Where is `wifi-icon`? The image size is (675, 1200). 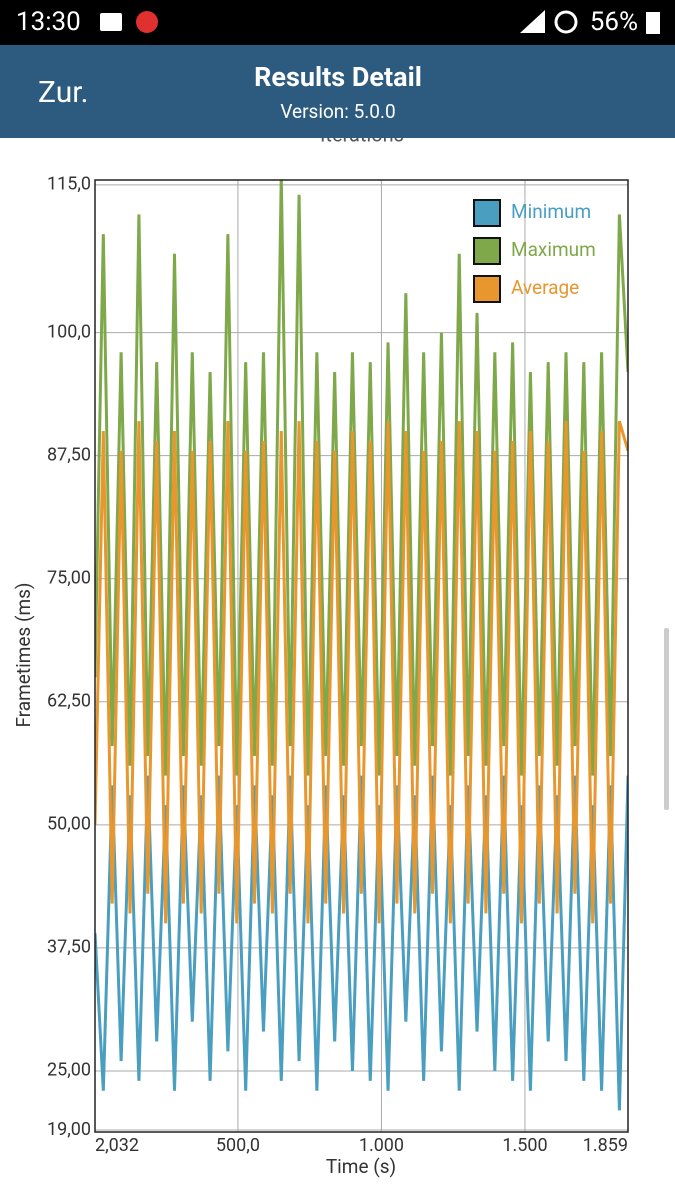
wifi-icon is located at coordinates (532, 21).